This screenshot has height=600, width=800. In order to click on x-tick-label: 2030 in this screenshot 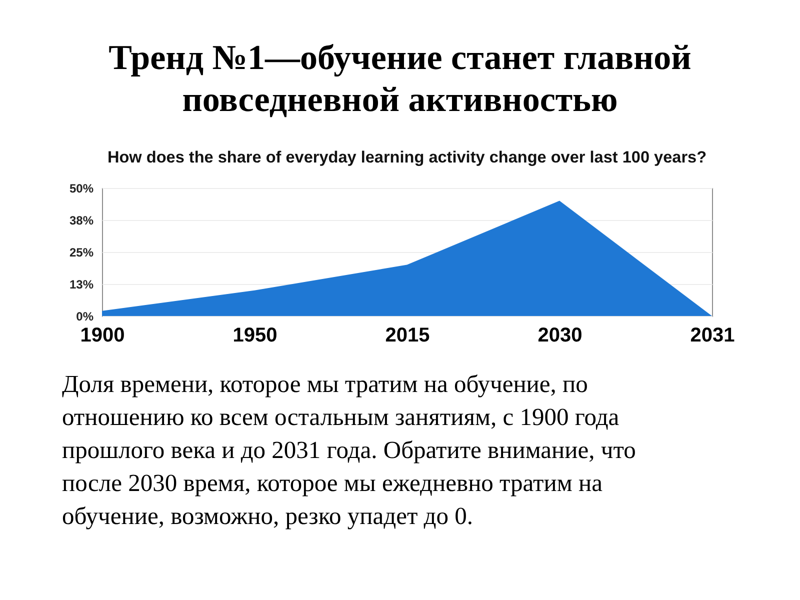, I will do `click(560, 335)`.